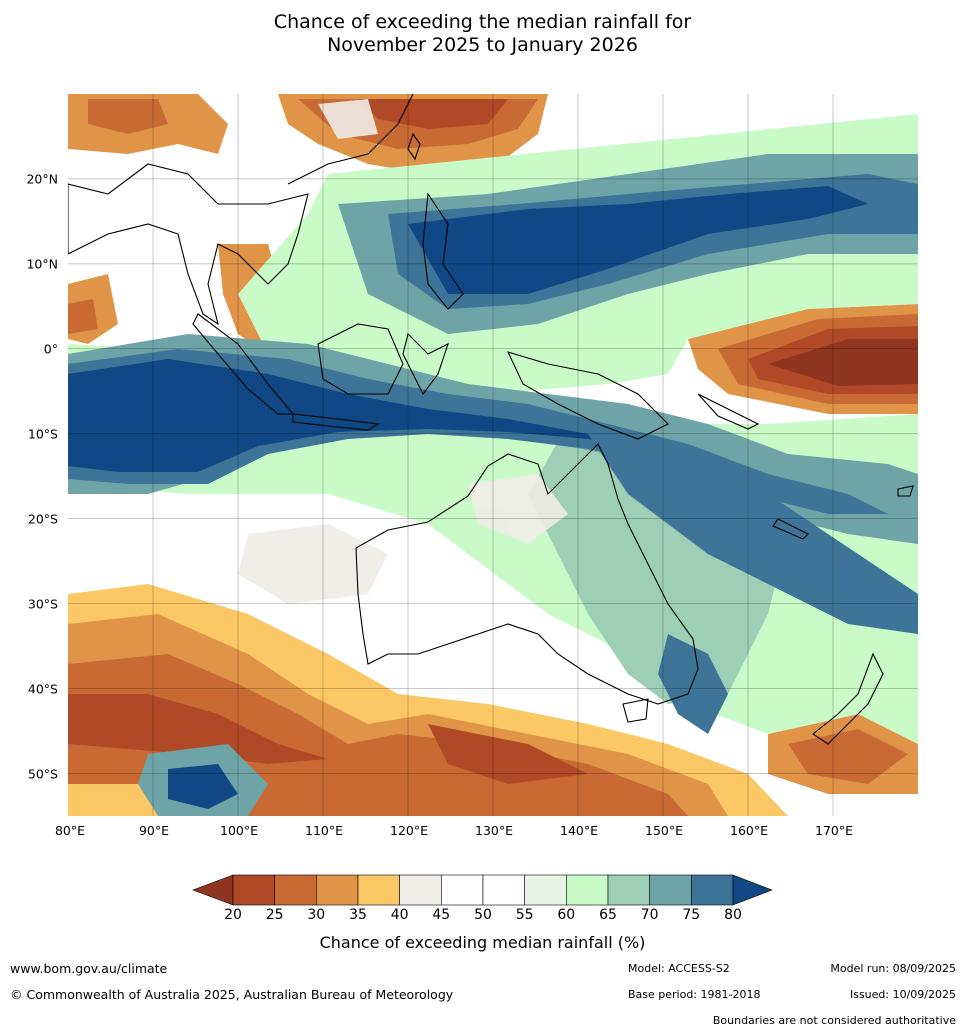 This screenshot has height=1035, width=965. What do you see at coordinates (350, 139) in the screenshot?
I see `china-coastline` at bounding box center [350, 139].